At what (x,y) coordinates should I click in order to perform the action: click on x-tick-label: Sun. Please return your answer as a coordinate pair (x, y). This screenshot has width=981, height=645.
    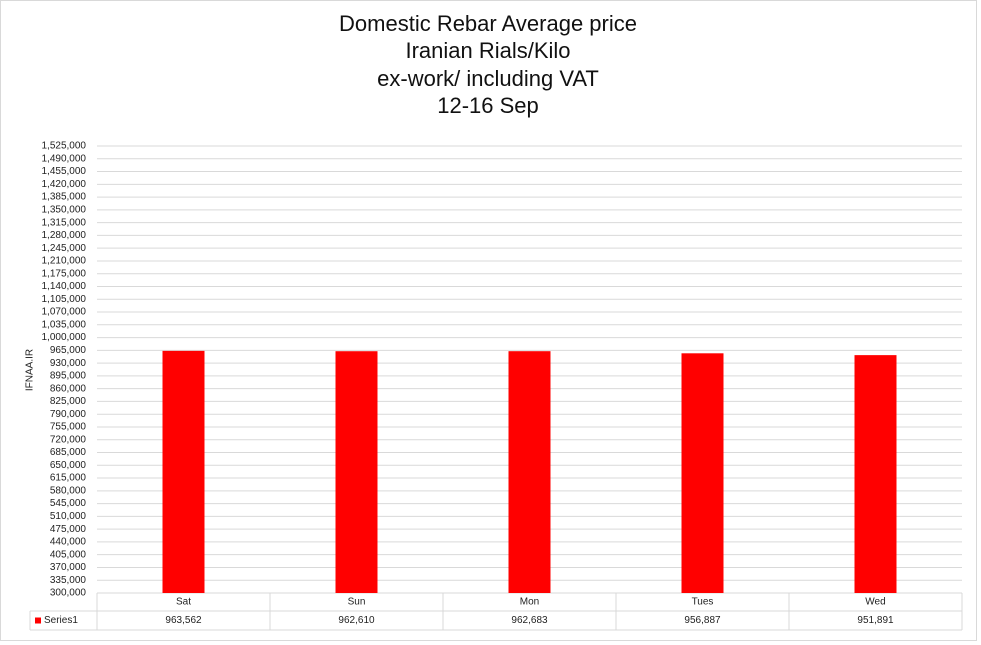
    Looking at the image, I should click on (357, 602).